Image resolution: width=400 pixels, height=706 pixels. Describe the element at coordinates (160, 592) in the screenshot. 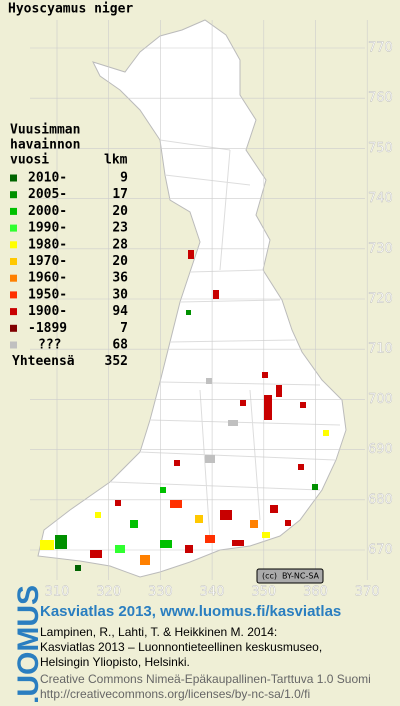

I see `x-grid-label: 330` at that location.